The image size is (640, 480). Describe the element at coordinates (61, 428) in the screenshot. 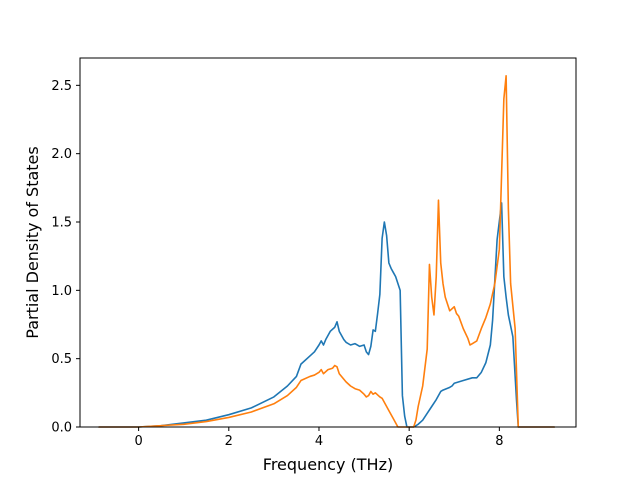

I see `y-tick-label: 0.0` at that location.